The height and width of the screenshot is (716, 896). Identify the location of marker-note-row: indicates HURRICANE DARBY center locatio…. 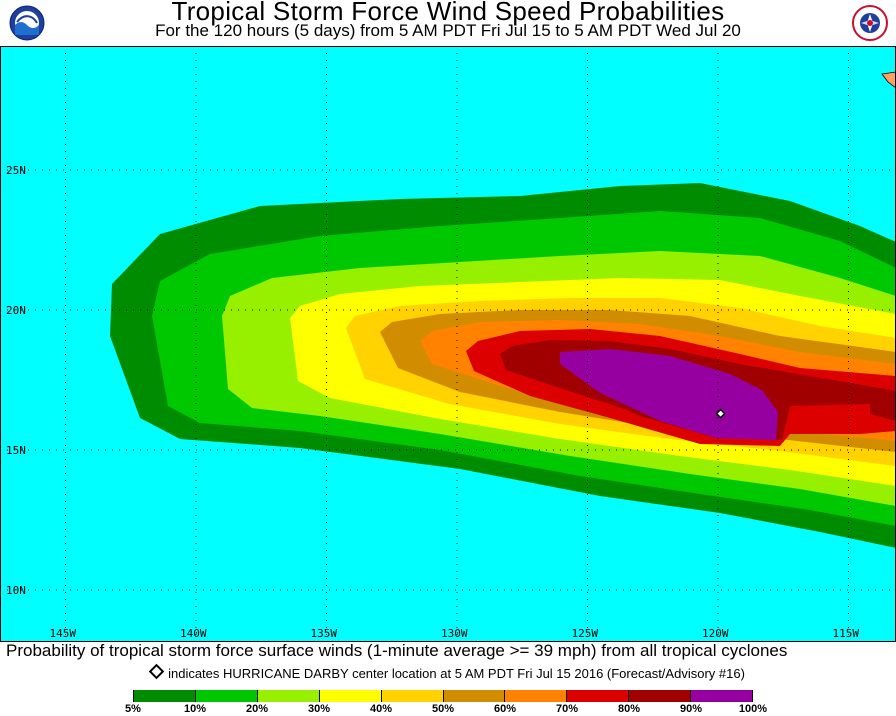
(448, 672).